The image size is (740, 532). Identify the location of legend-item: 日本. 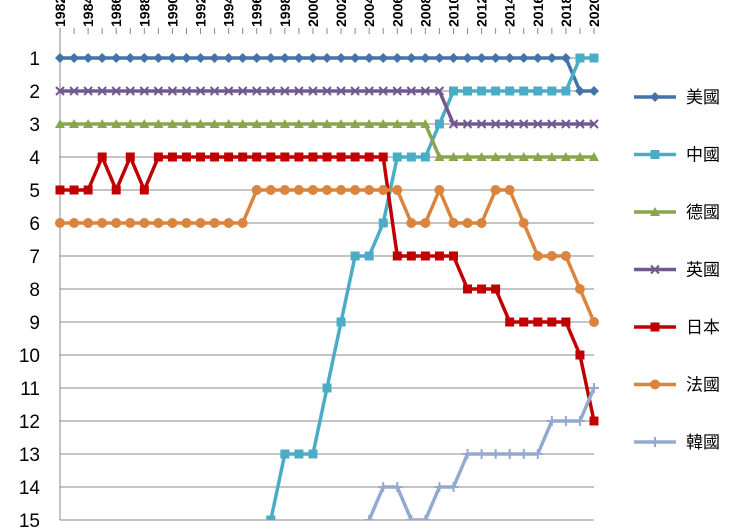
(677, 328).